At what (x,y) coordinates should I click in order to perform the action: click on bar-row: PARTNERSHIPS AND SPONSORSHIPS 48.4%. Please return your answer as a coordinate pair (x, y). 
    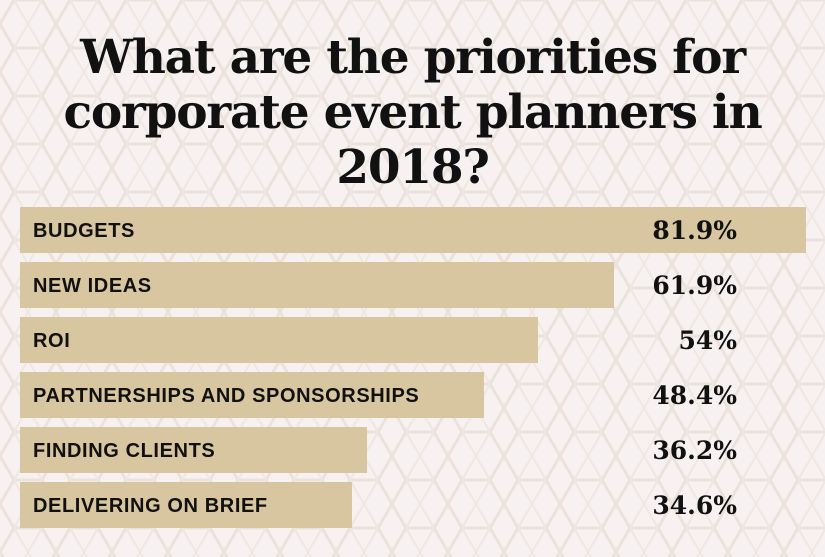
    Looking at the image, I should click on (378, 395).